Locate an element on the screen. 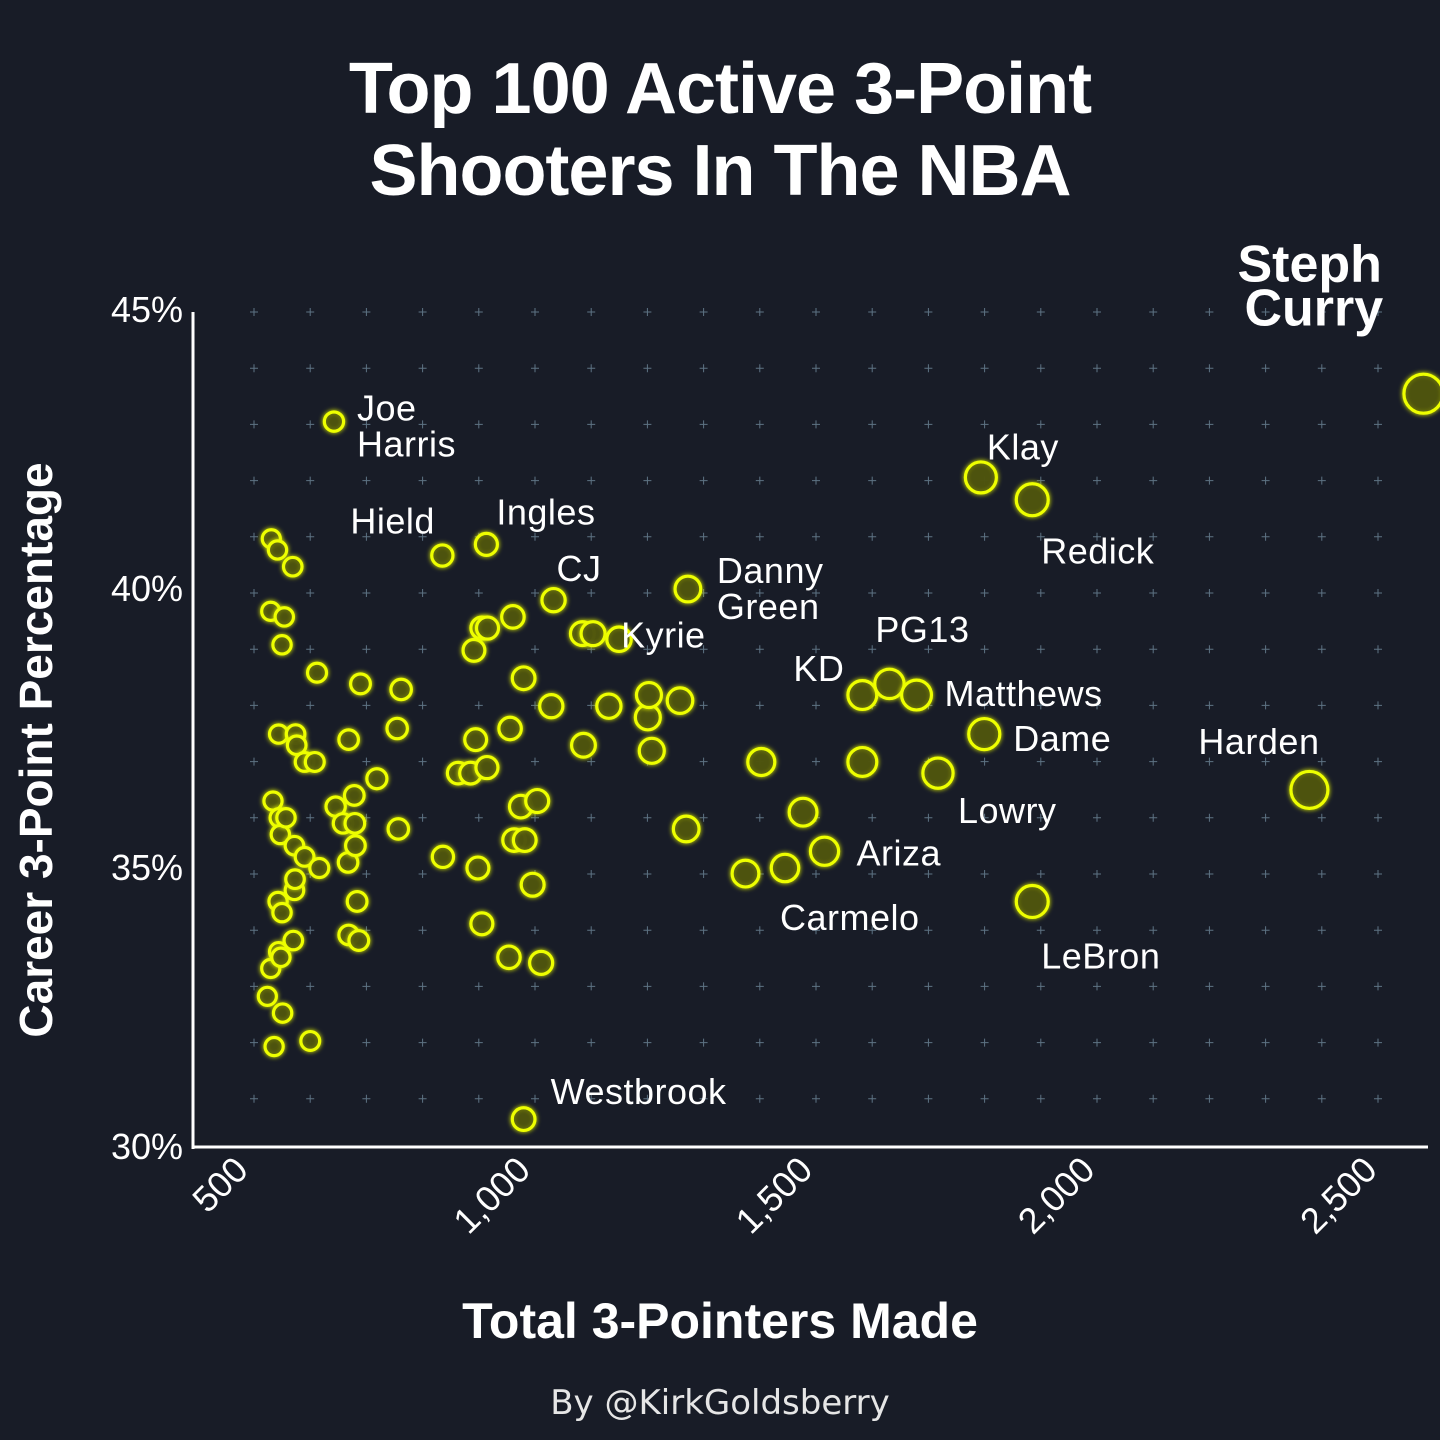 The height and width of the screenshot is (1440, 1440). data-point-ariza is located at coordinates (824, 851).